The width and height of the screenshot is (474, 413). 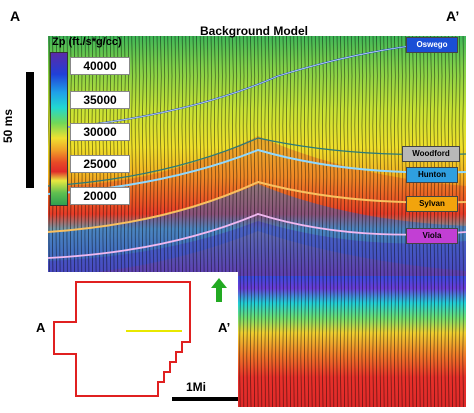 What do you see at coordinates (205, 399) in the screenshot?
I see `map-scale-bar` at bounding box center [205, 399].